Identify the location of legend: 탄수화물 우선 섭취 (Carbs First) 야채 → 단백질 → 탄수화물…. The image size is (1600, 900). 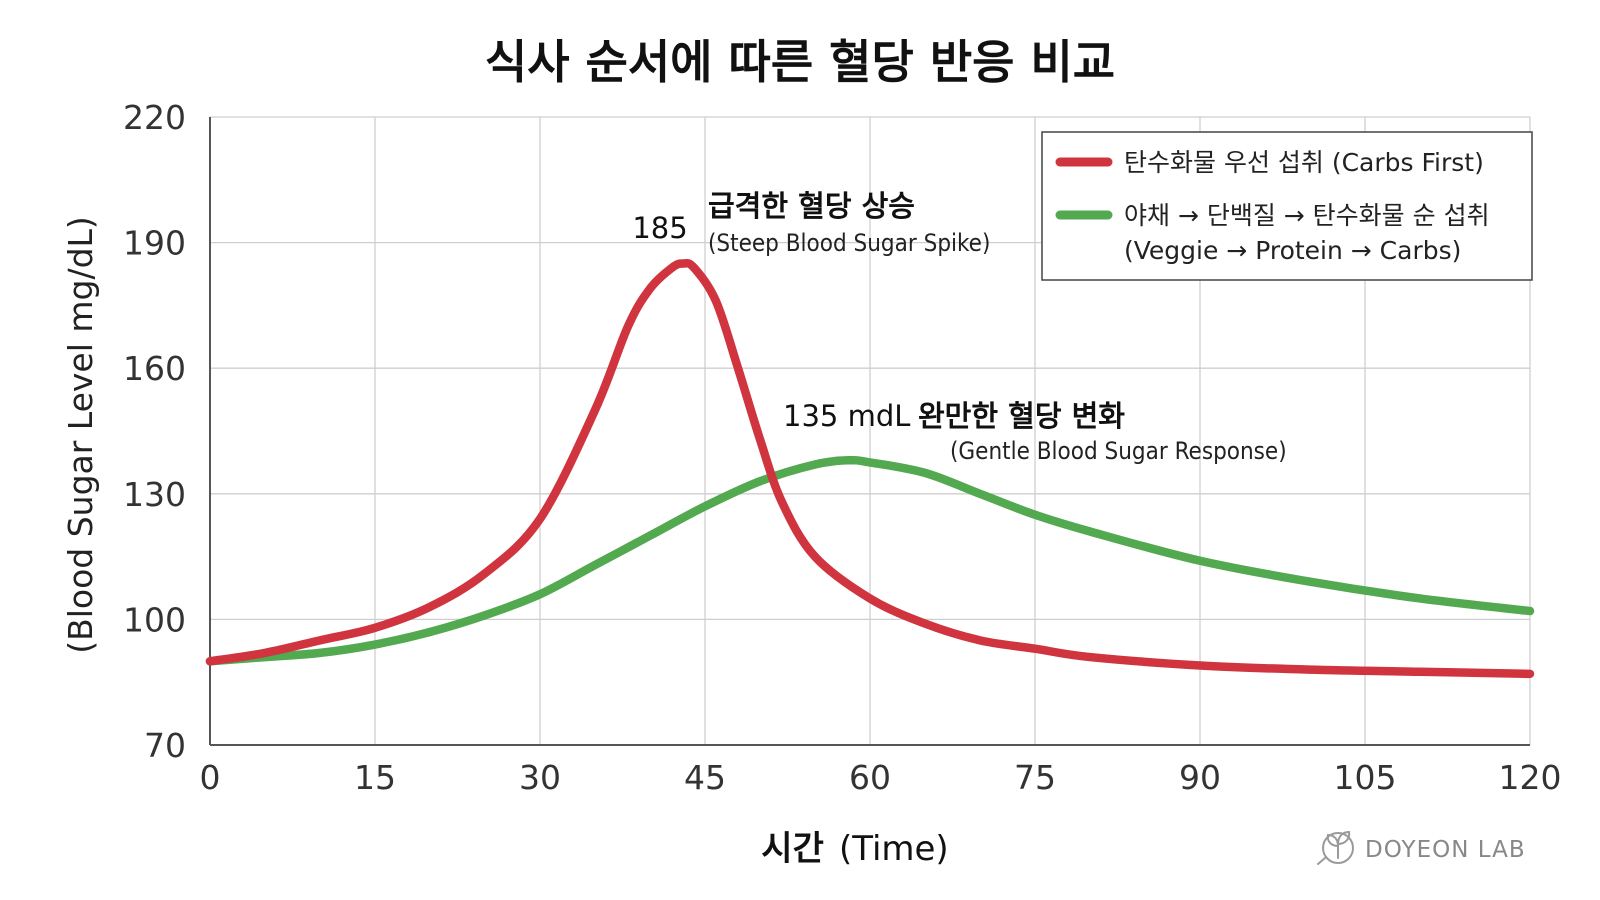
(1287, 206).